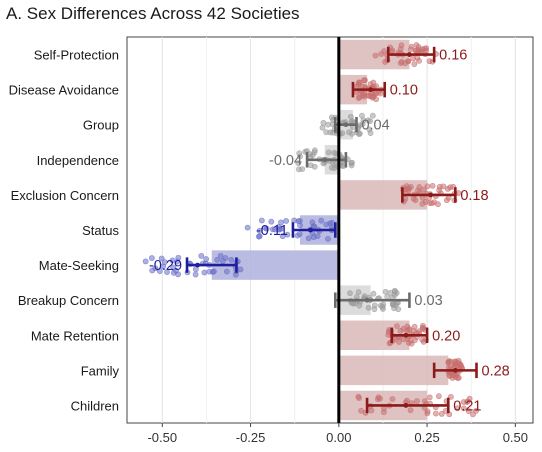 The width and height of the screenshot is (542, 452). What do you see at coordinates (251, 437) in the screenshot?
I see `x-tick-label: -0.25` at bounding box center [251, 437].